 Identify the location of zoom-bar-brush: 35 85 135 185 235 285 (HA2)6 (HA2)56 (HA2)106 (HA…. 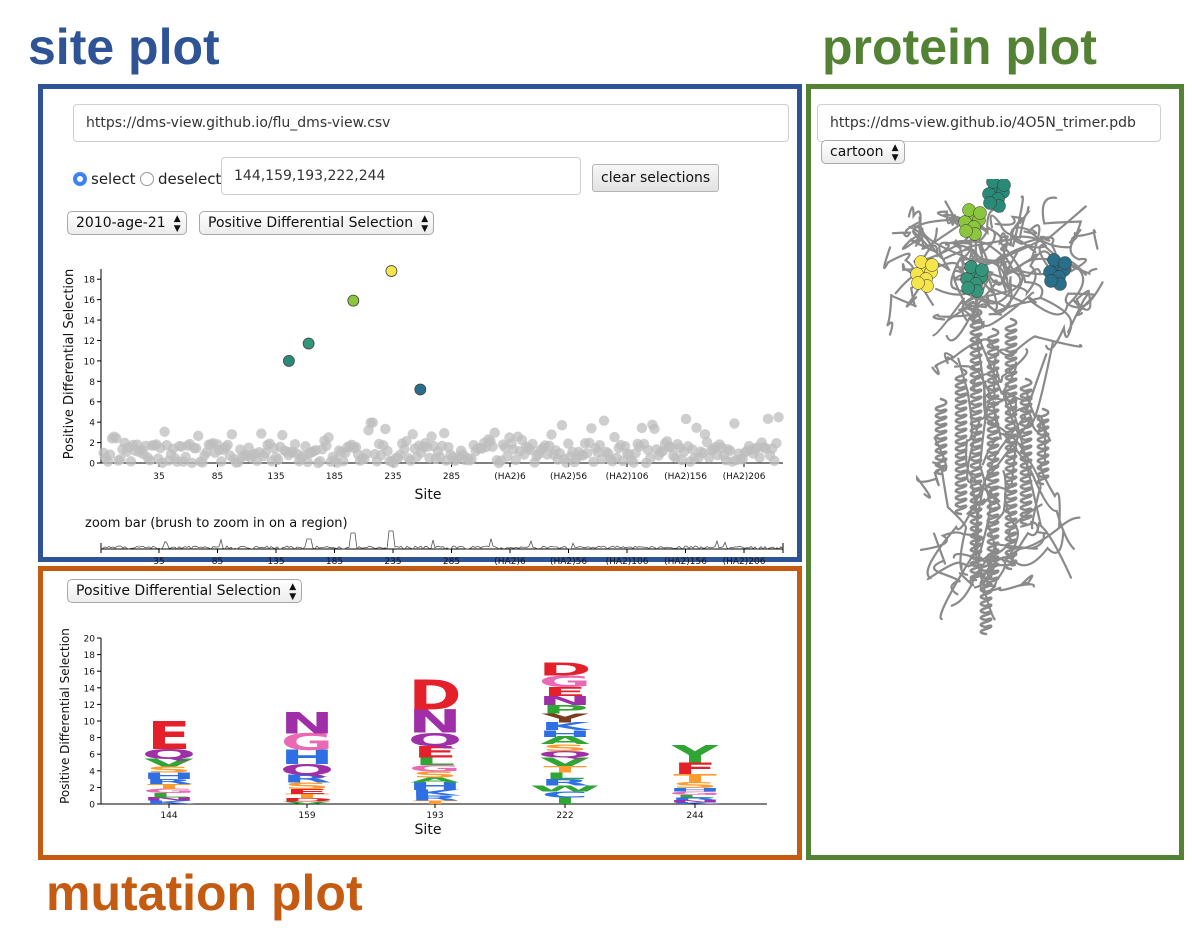
(442, 548).